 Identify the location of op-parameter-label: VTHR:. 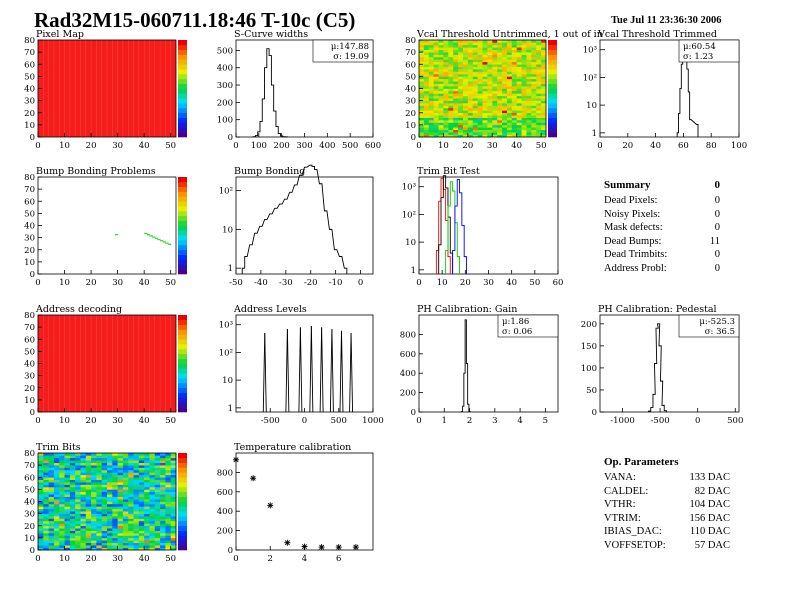
(620, 505).